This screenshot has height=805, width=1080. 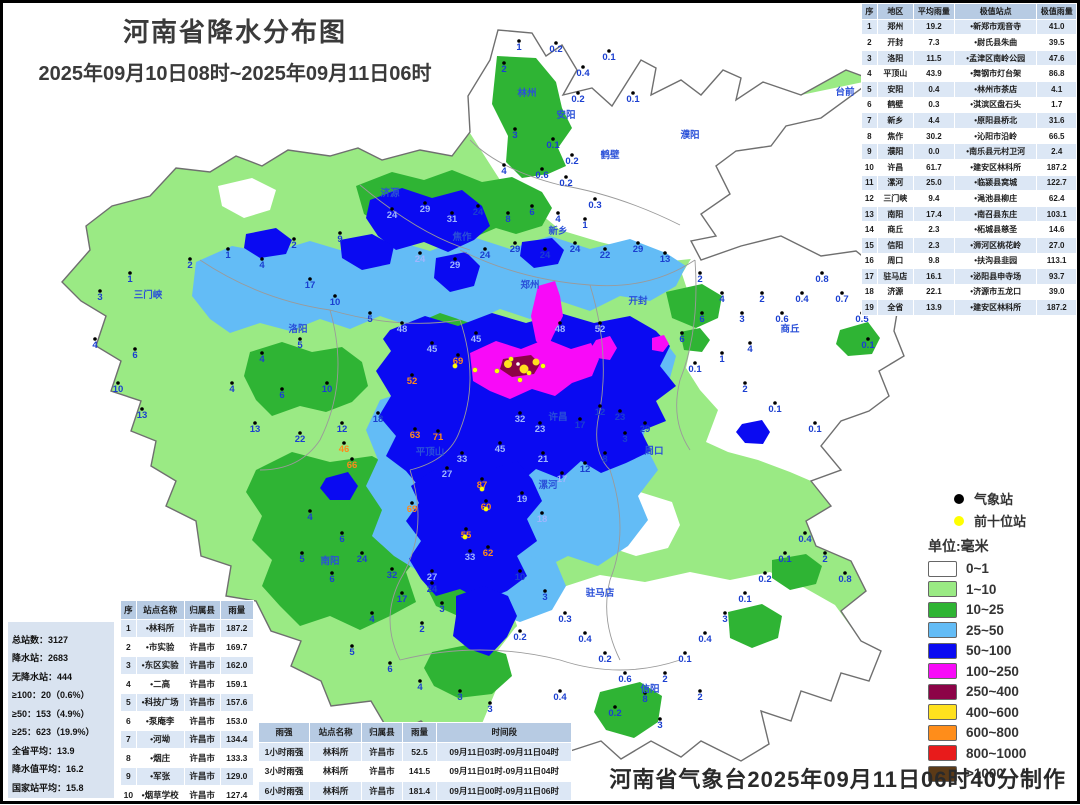 What do you see at coordinates (1000, 521) in the screenshot?
I see `legend-marker-label: 前十位站` at bounding box center [1000, 521].